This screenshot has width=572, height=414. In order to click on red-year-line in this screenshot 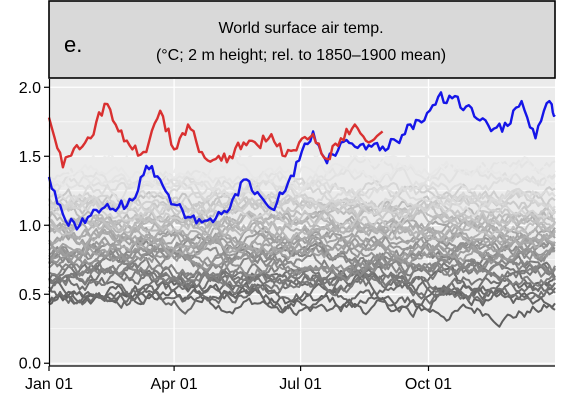, I will do `click(215, 135)`.